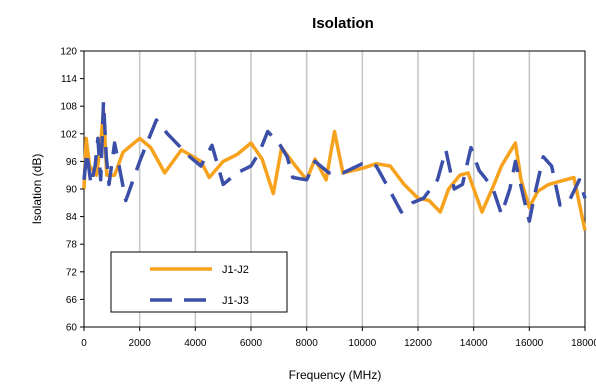 The height and width of the screenshot is (384, 596). What do you see at coordinates (251, 343) in the screenshot?
I see `x-tick-label: 6000` at bounding box center [251, 343].